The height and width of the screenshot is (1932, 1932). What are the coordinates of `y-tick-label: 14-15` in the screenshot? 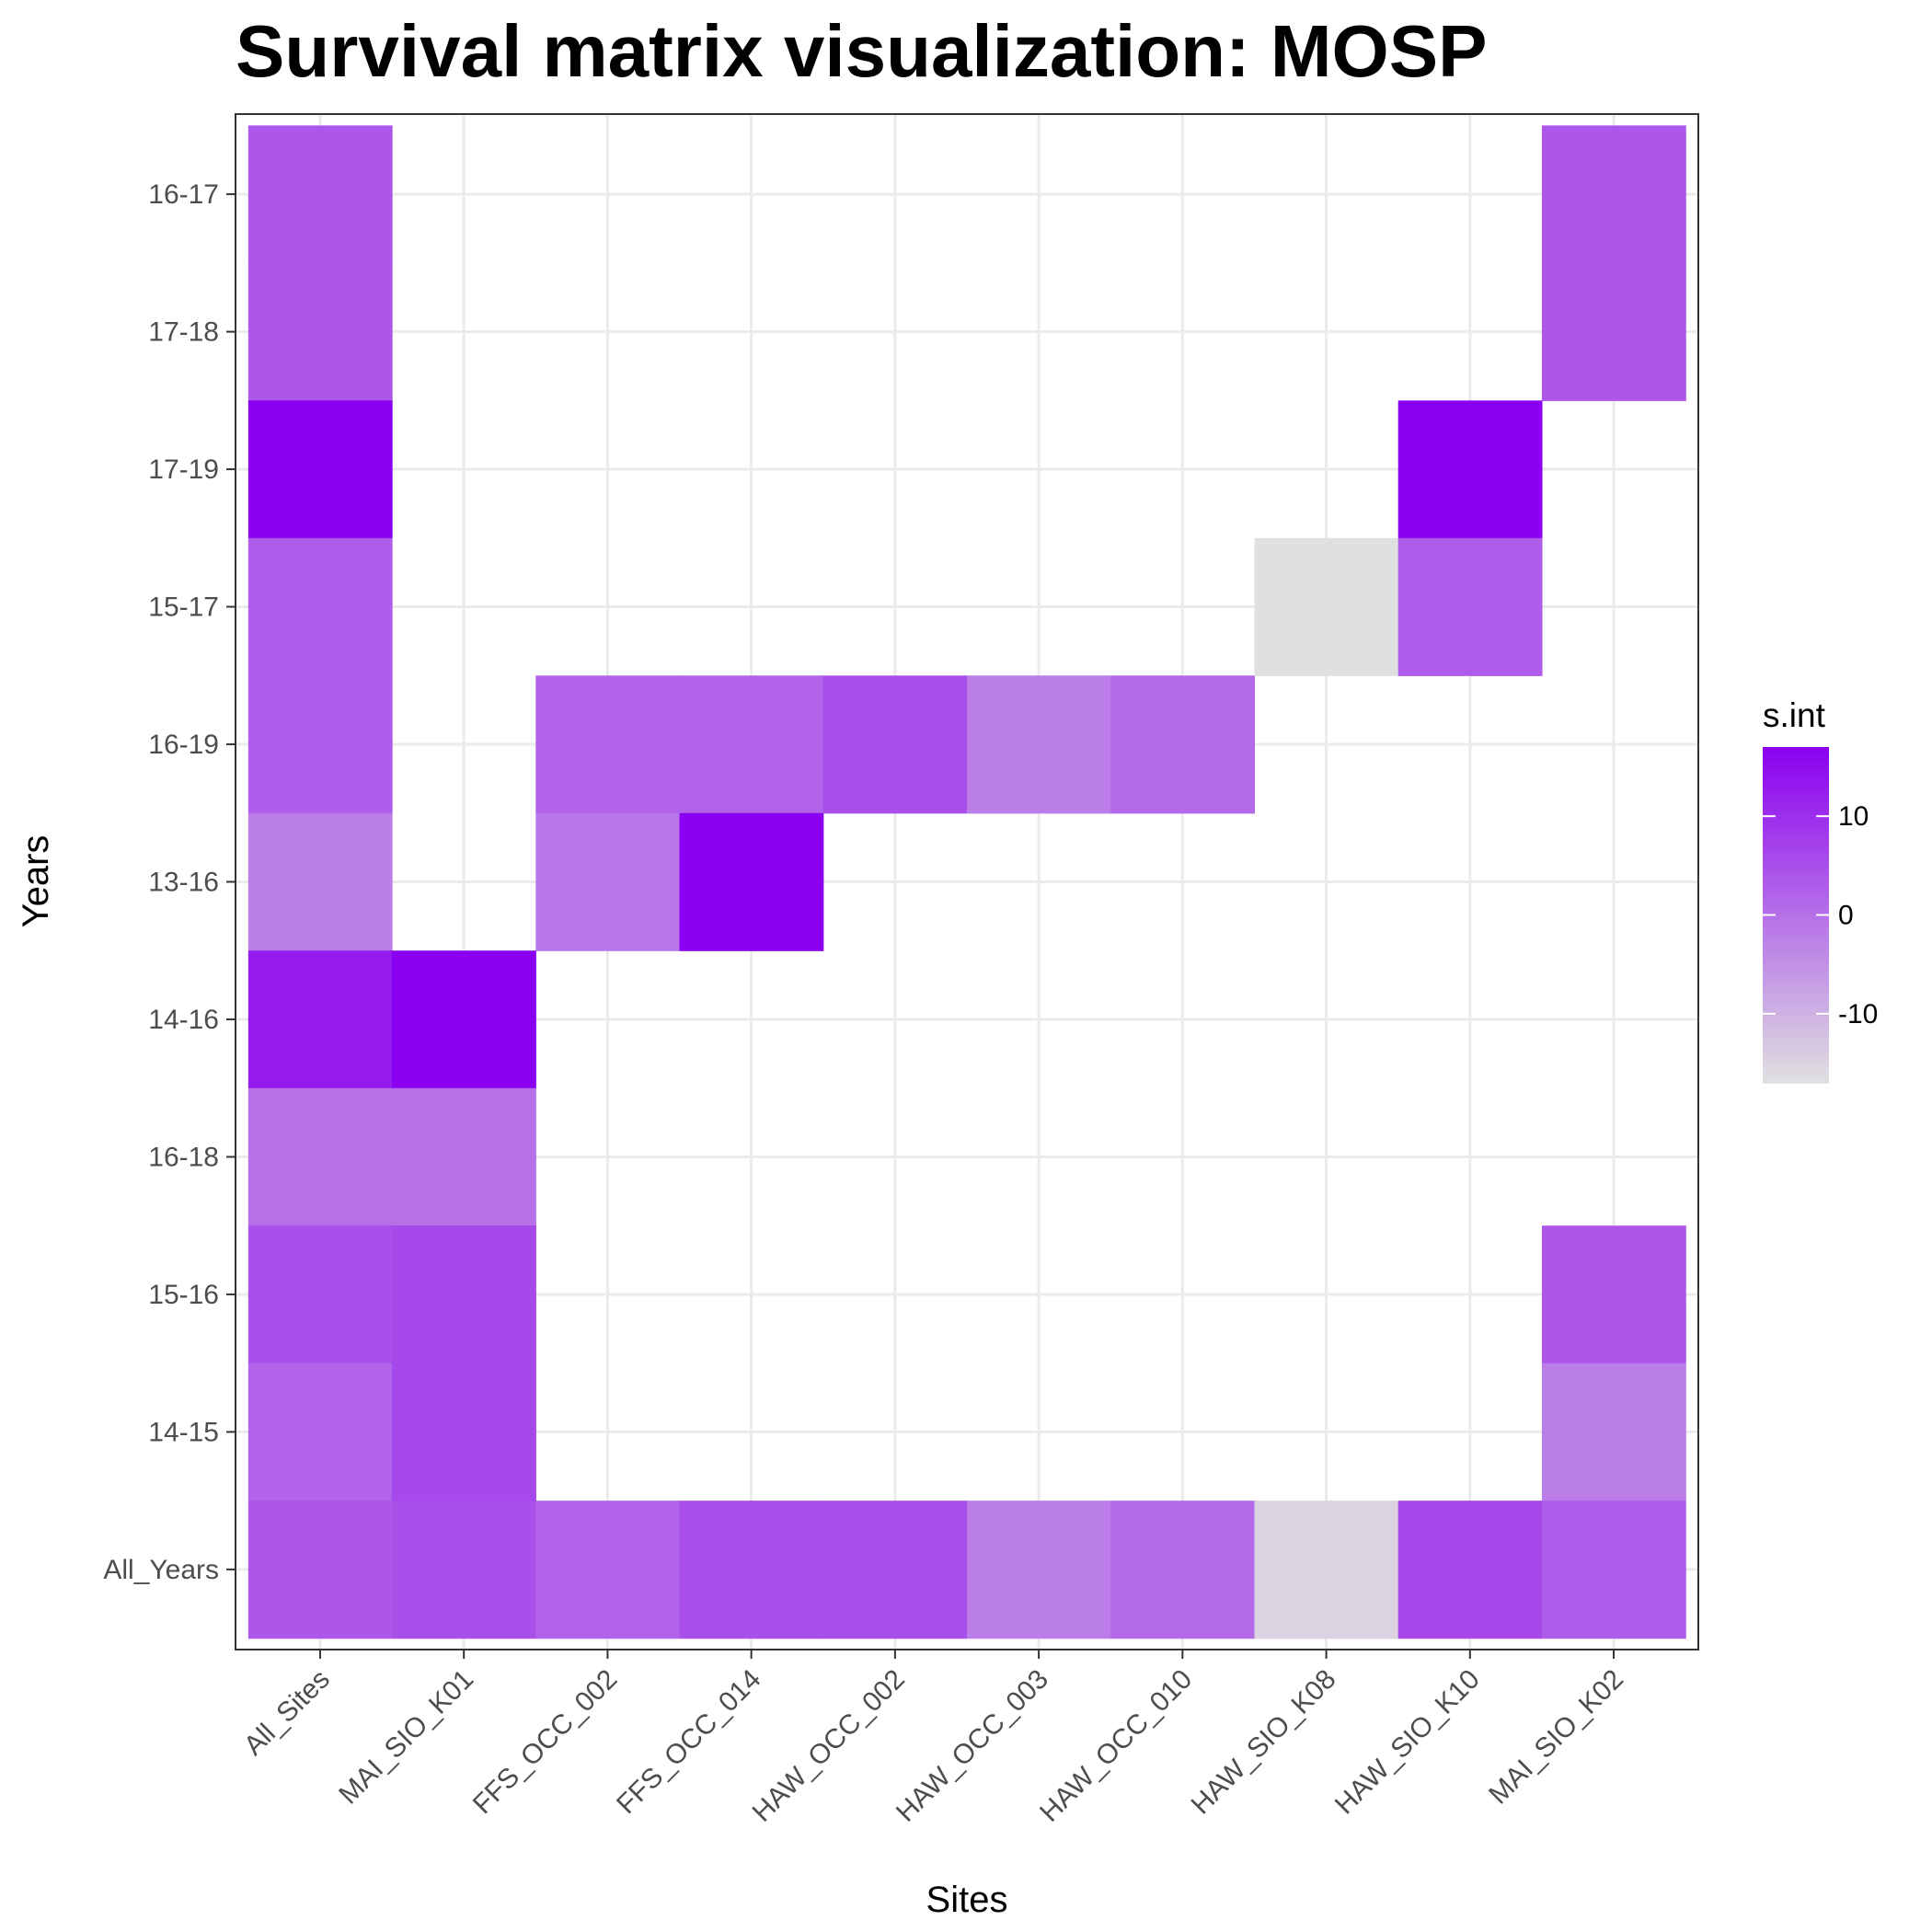 It's located at (183, 1432).